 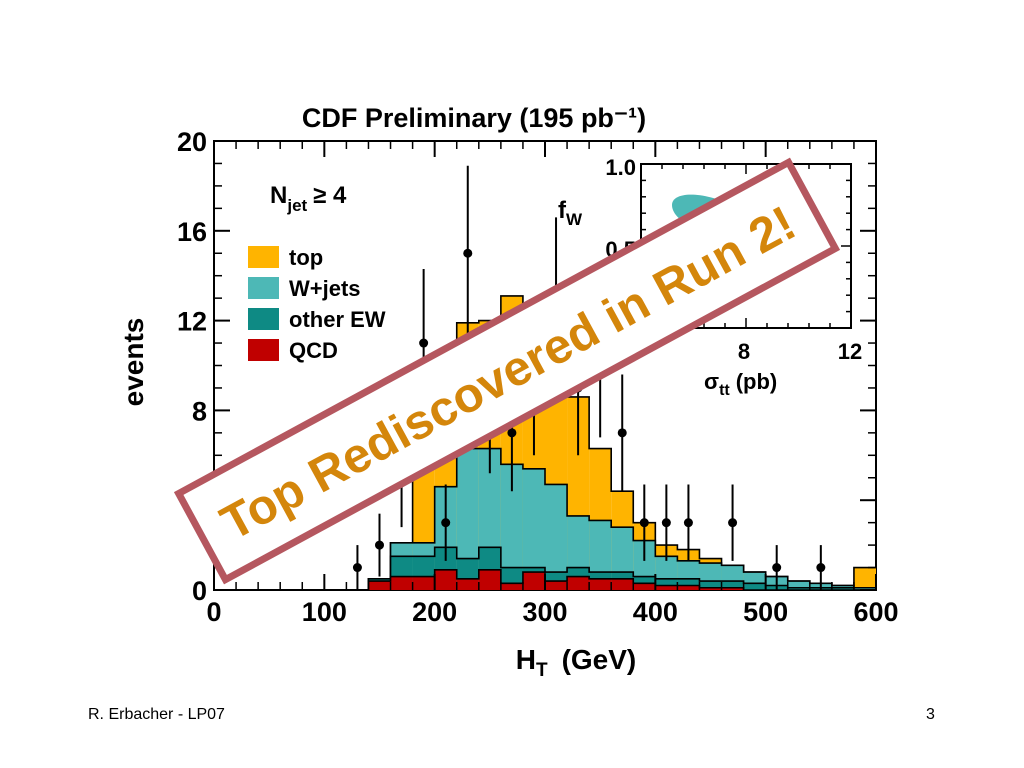 I want to click on legend-swatch-w-jets, so click(x=263, y=288).